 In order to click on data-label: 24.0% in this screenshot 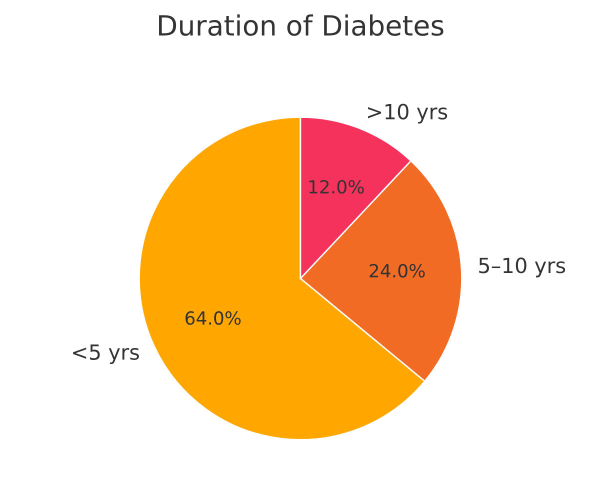, I will do `click(397, 271)`.